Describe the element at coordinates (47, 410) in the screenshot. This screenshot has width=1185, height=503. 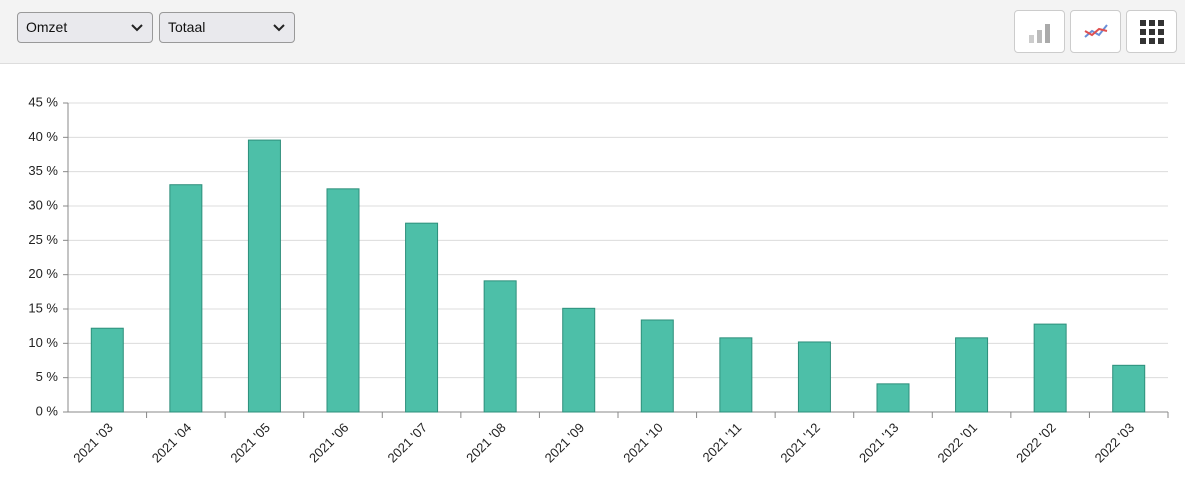
I see `y-tick-label: 0 %` at that location.